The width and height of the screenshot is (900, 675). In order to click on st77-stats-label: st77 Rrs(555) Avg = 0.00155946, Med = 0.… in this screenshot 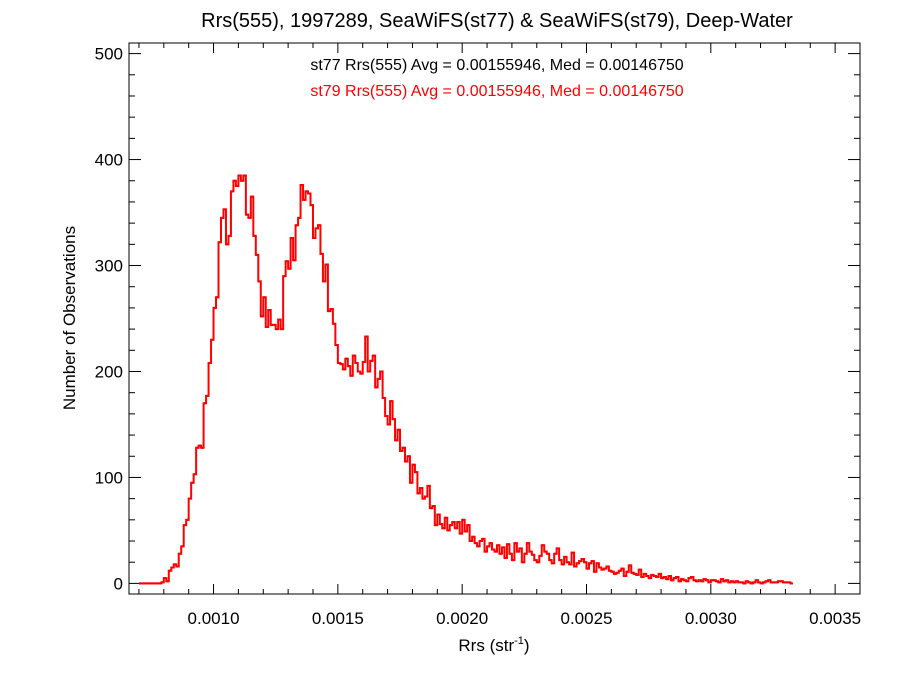, I will do `click(496, 65)`.